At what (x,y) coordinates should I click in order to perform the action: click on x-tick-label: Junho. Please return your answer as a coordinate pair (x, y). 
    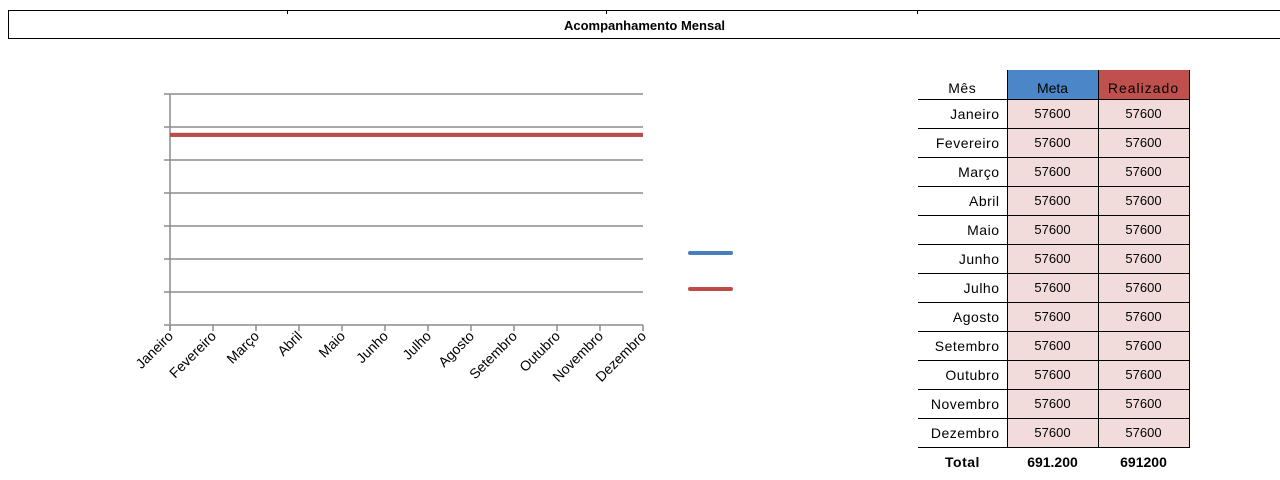
    Looking at the image, I should click on (372, 347).